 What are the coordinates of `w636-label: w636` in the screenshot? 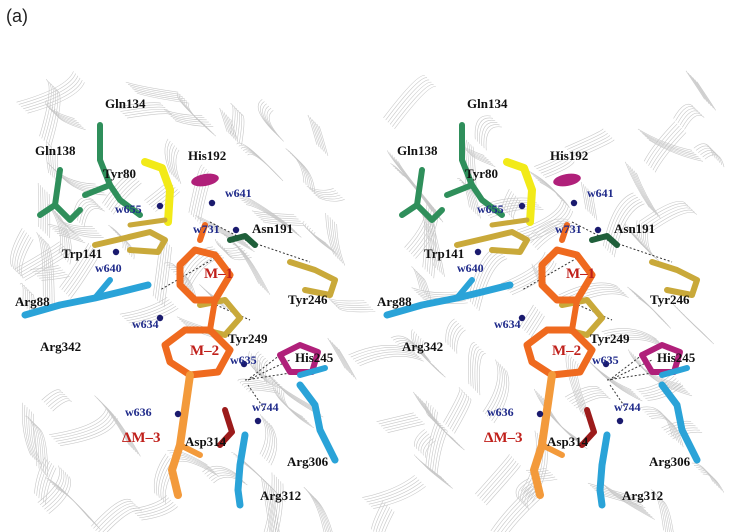 It's located at (138, 412).